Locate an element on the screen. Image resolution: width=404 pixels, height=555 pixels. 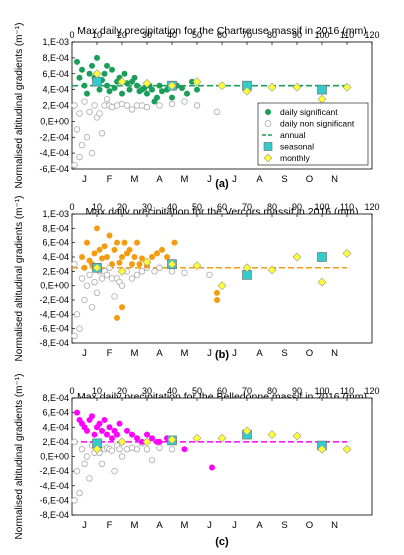
x-tick-label: 40 is located at coordinates (172, 207).